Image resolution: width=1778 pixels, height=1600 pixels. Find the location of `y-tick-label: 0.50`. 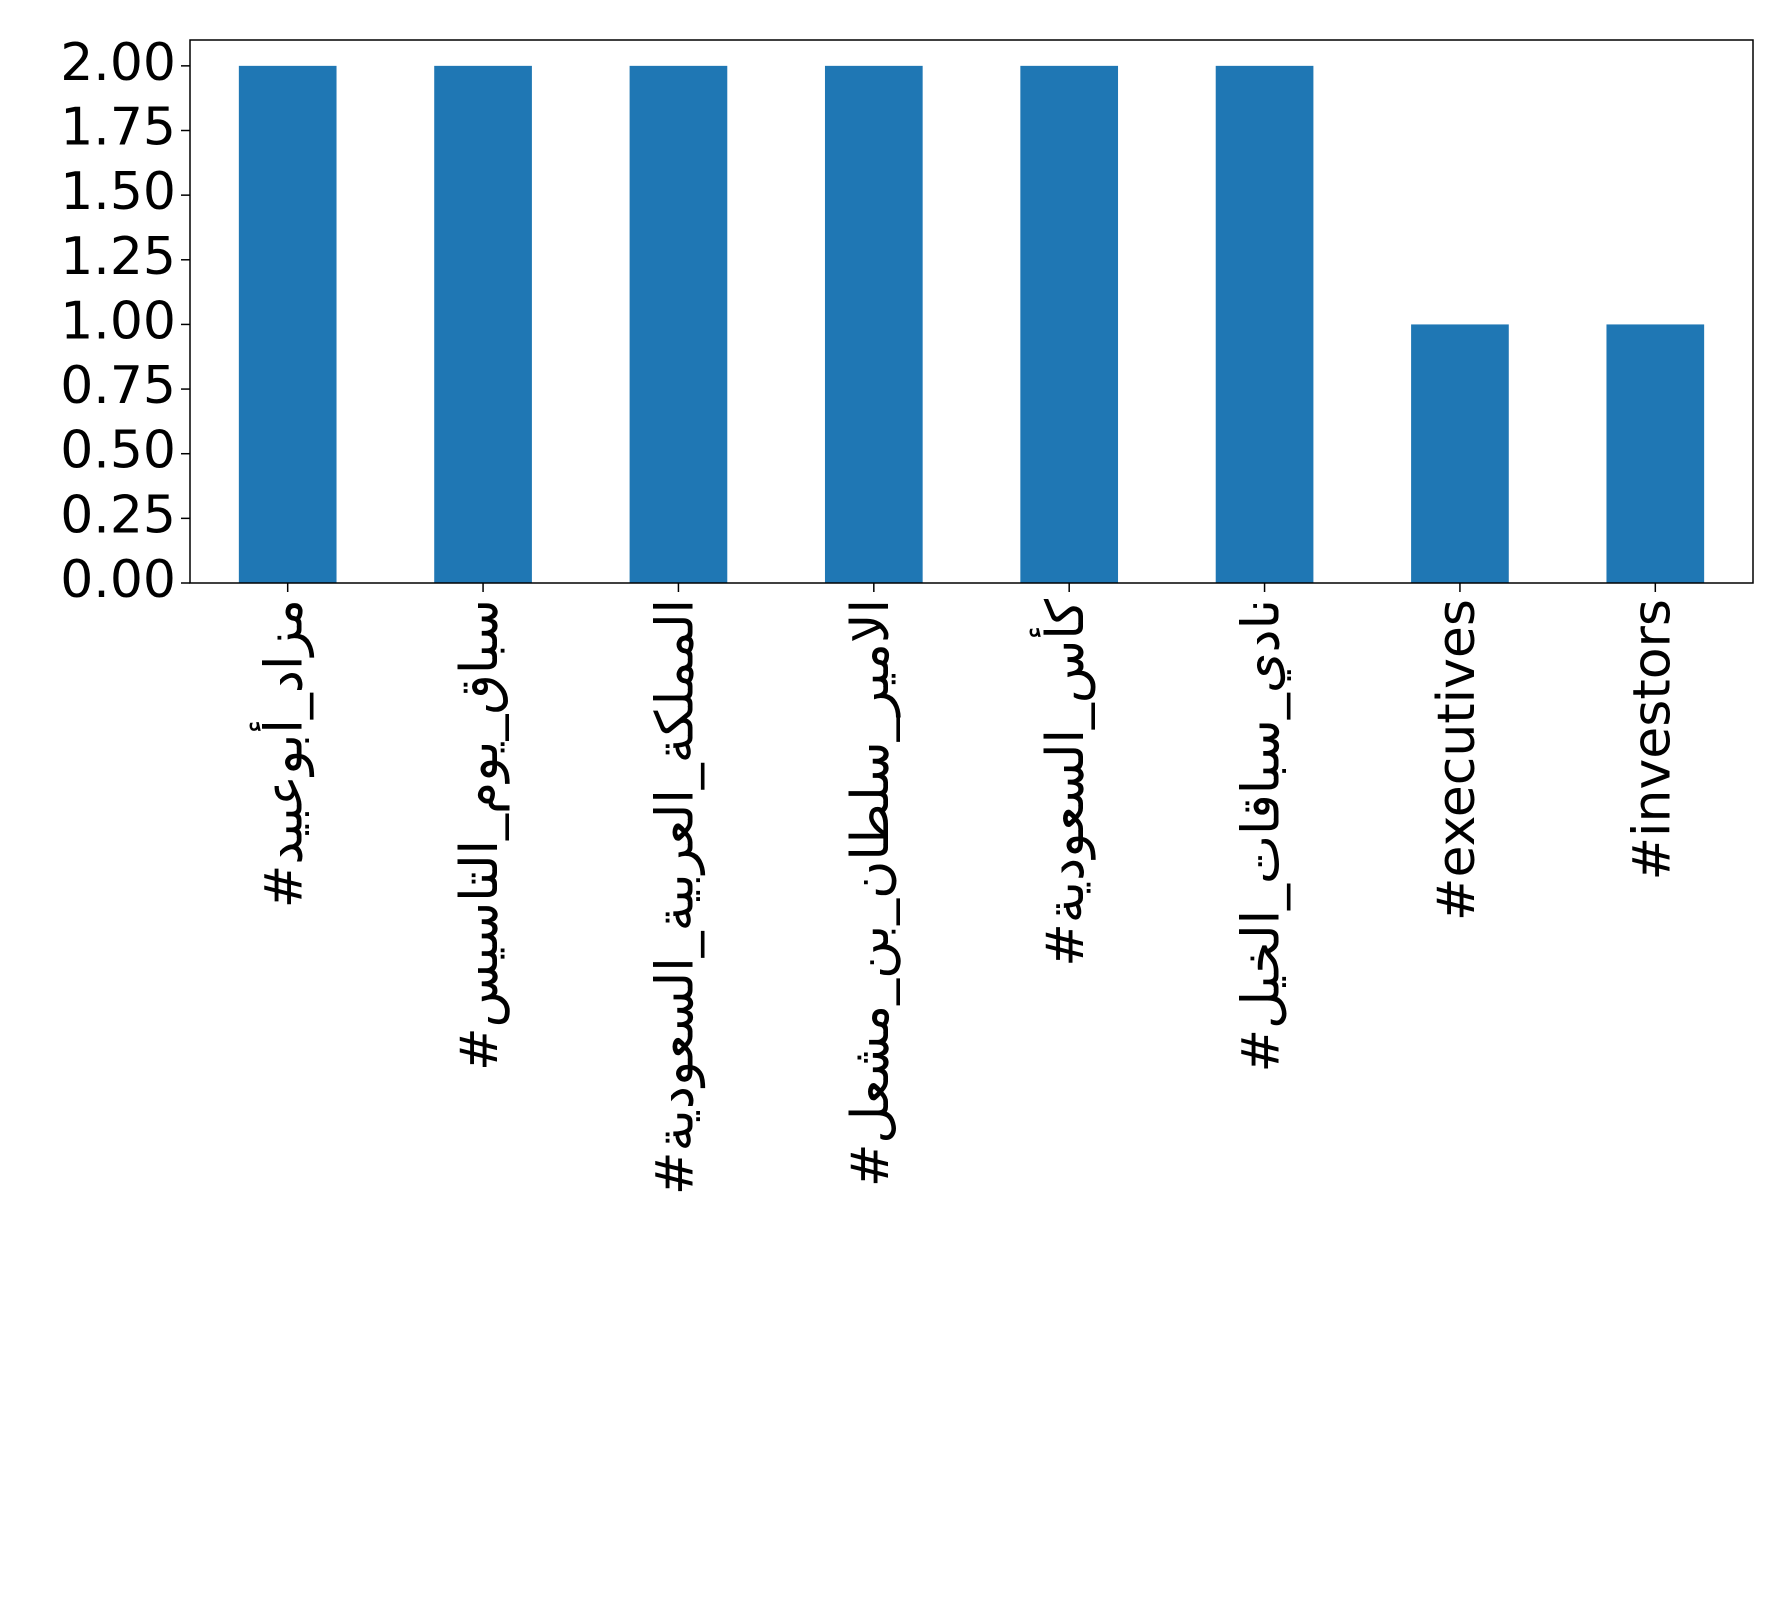

y-tick-label: 0.50 is located at coordinates (118, 451).